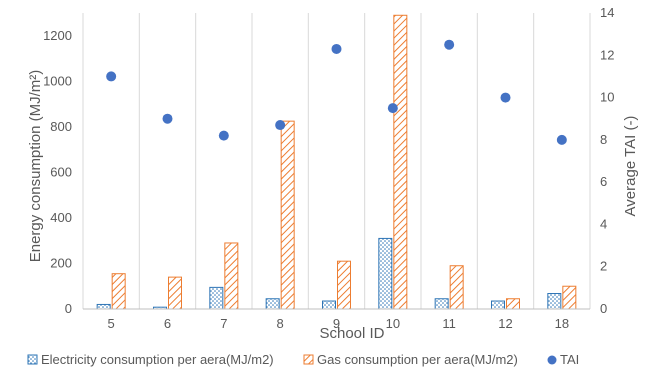 The height and width of the screenshot is (374, 651). What do you see at coordinates (61, 126) in the screenshot?
I see `y-tick-label-left: 800` at bounding box center [61, 126].